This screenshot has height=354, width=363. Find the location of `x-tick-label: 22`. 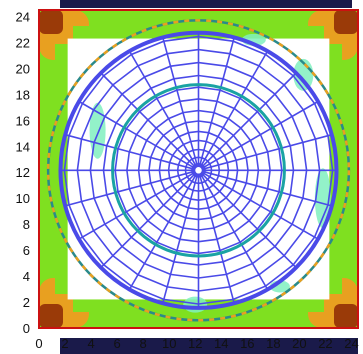

x-tick-label: 22 is located at coordinates (325, 343).